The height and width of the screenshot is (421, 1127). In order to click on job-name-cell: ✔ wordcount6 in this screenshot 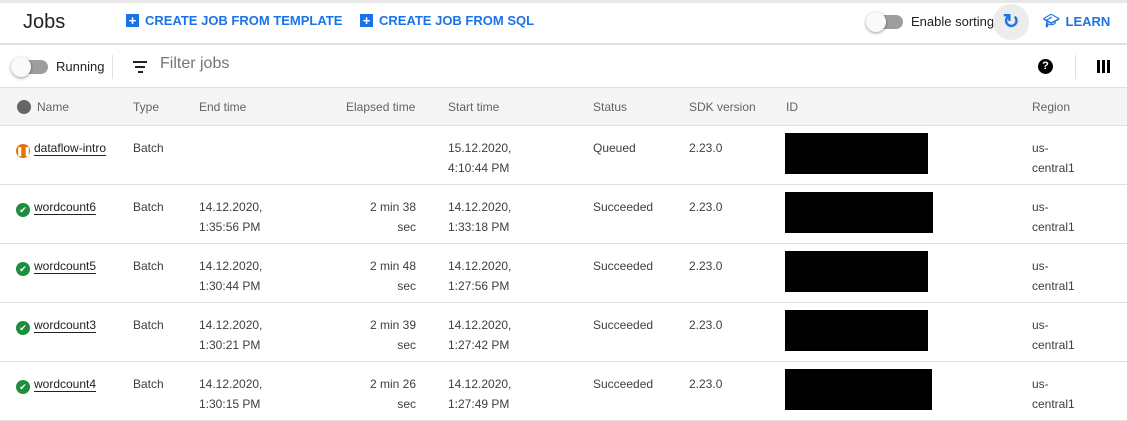, I will do `click(66, 207)`.